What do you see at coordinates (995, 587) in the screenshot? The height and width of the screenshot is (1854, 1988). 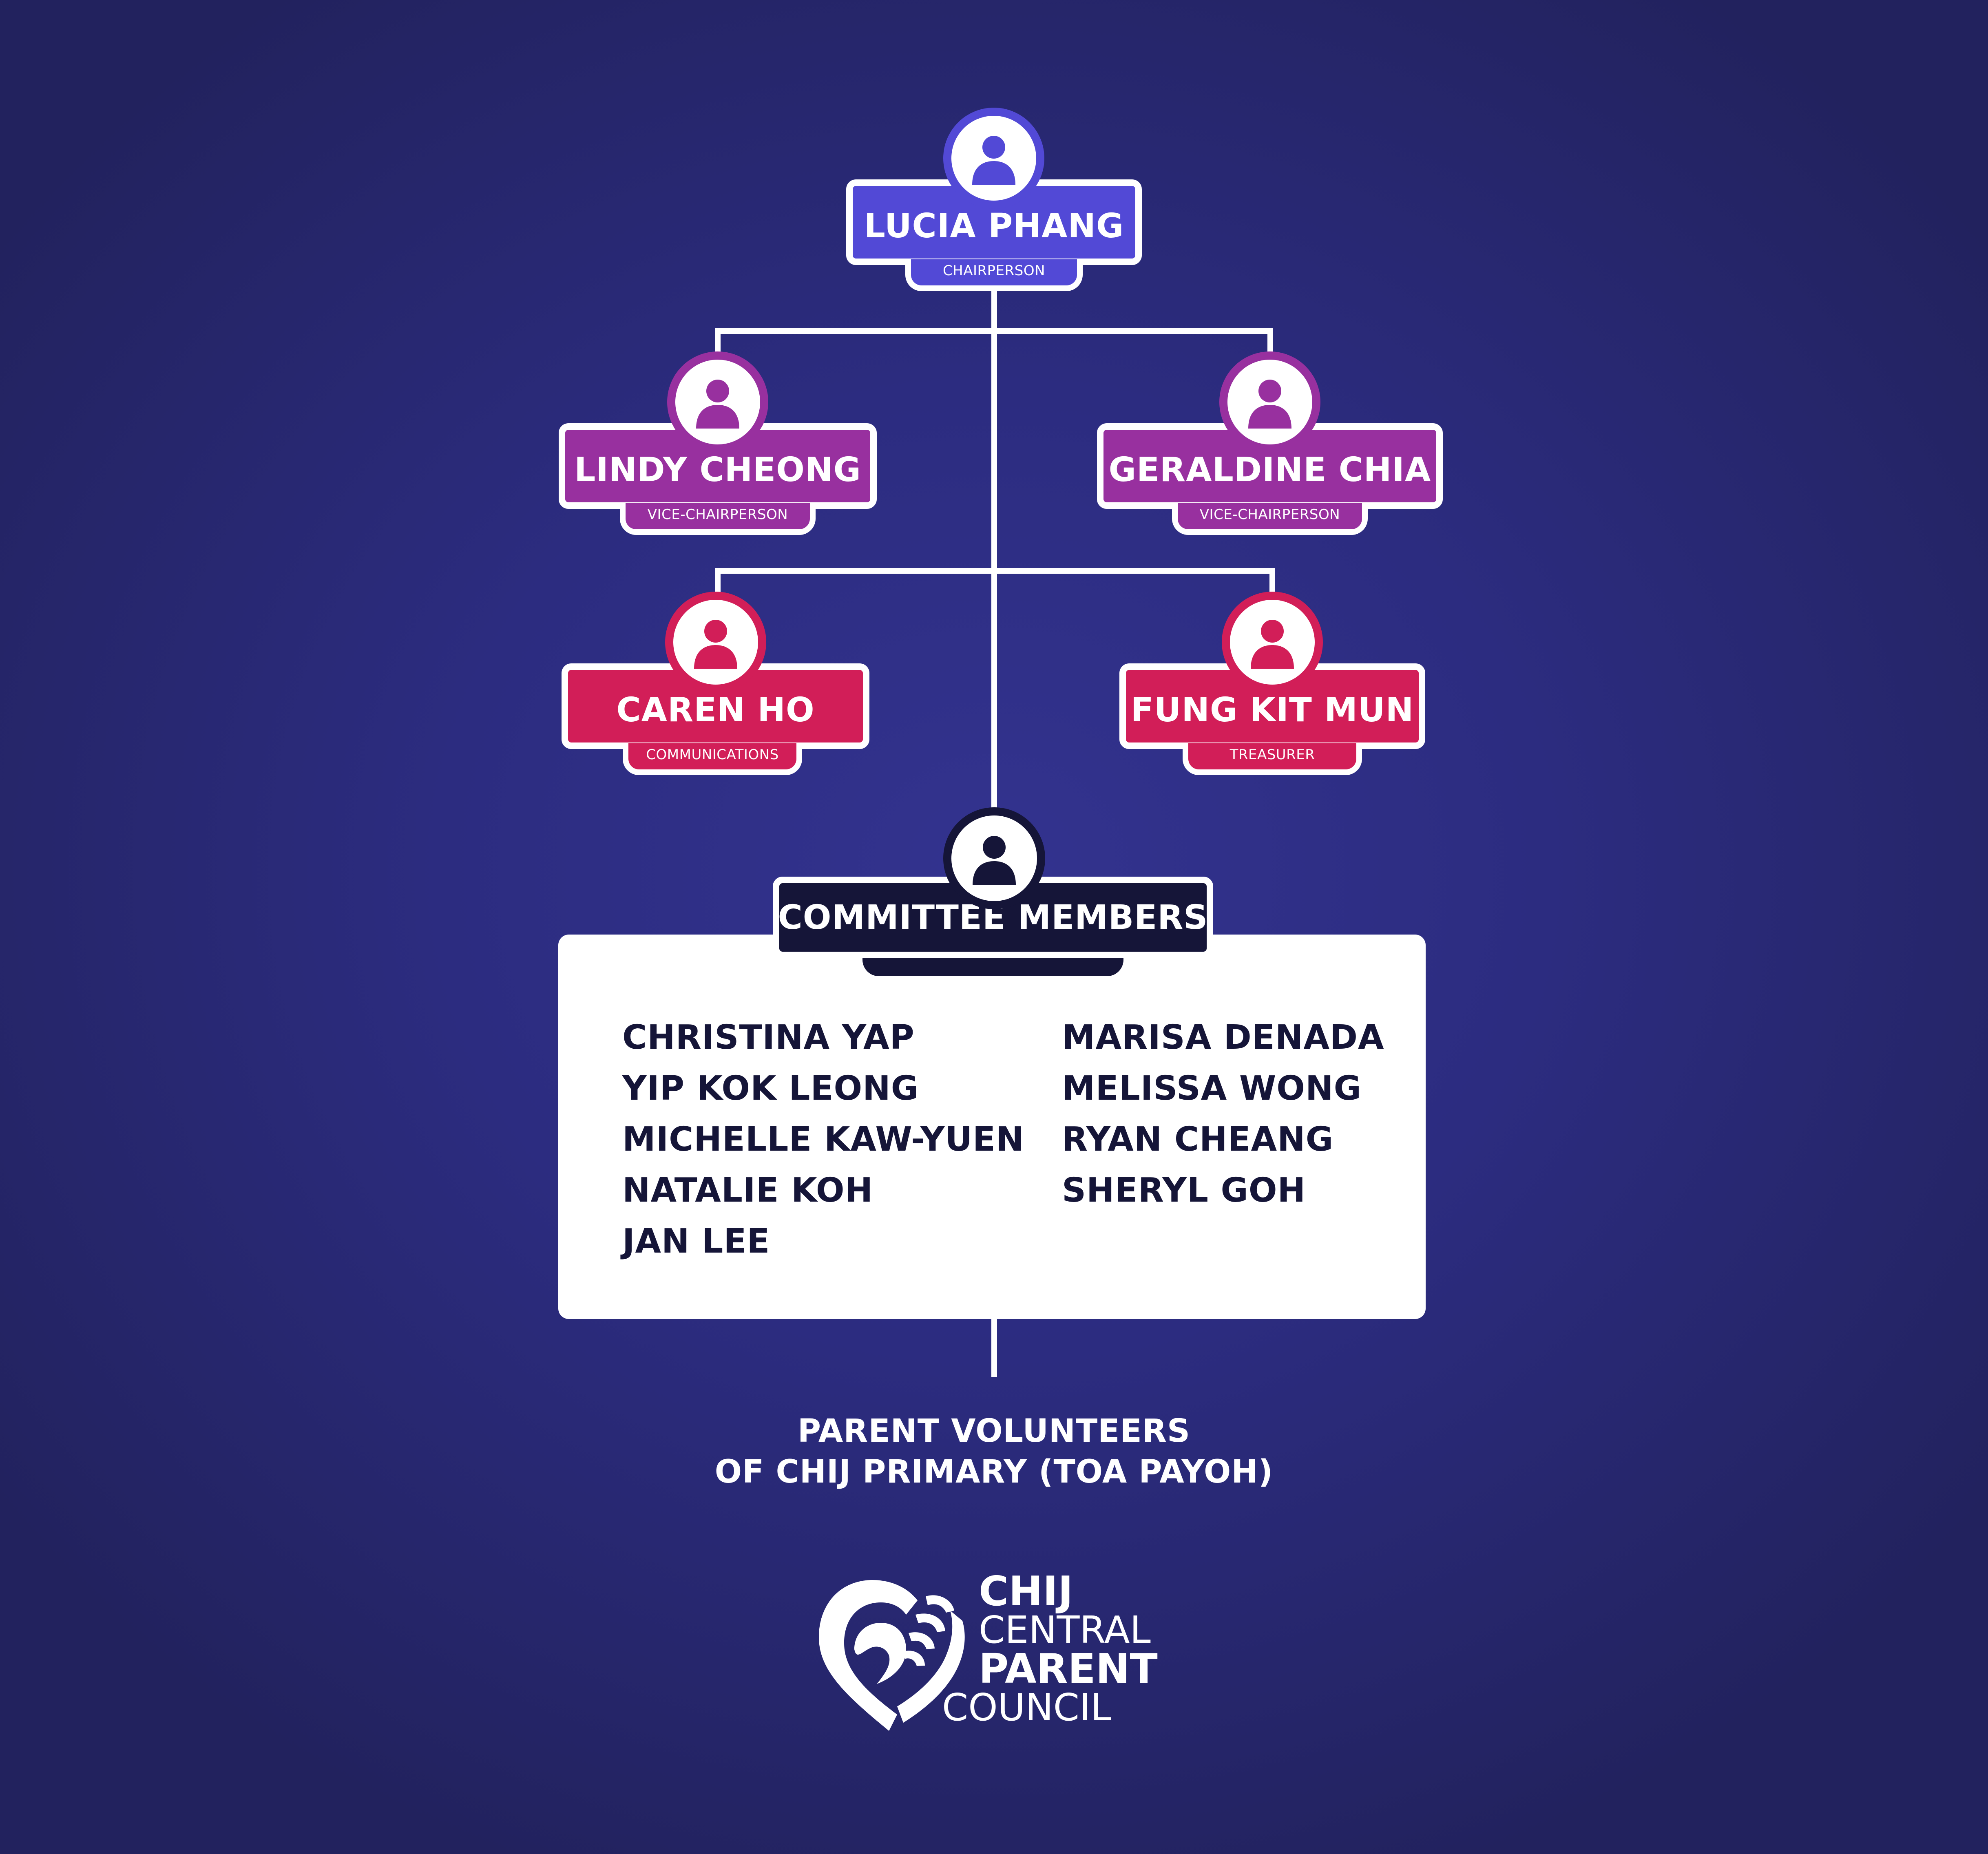 I see `officer-branch-line` at bounding box center [995, 587].